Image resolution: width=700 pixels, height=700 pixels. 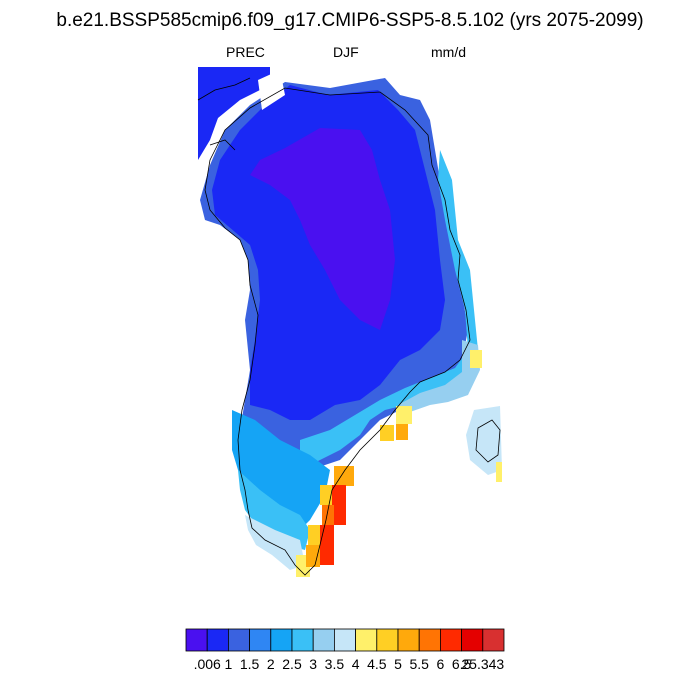 What do you see at coordinates (224, 114) in the screenshot?
I see `coastline-nw-islands` at bounding box center [224, 114].